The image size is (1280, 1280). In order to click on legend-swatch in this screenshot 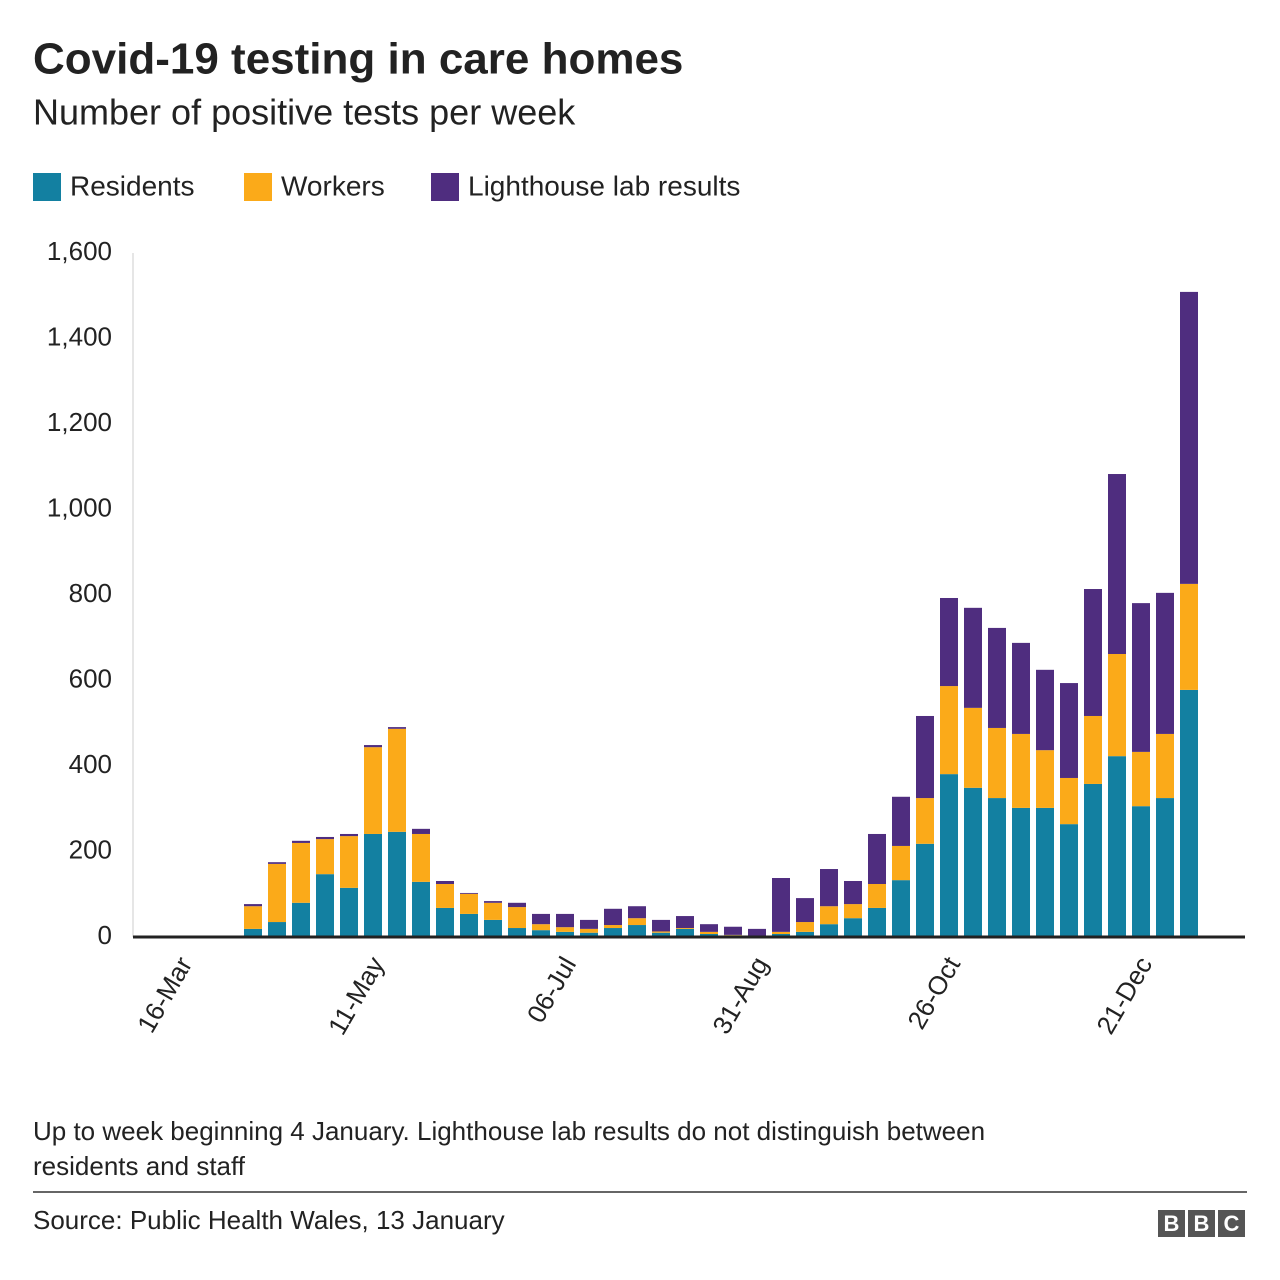, I will do `click(445, 187)`.